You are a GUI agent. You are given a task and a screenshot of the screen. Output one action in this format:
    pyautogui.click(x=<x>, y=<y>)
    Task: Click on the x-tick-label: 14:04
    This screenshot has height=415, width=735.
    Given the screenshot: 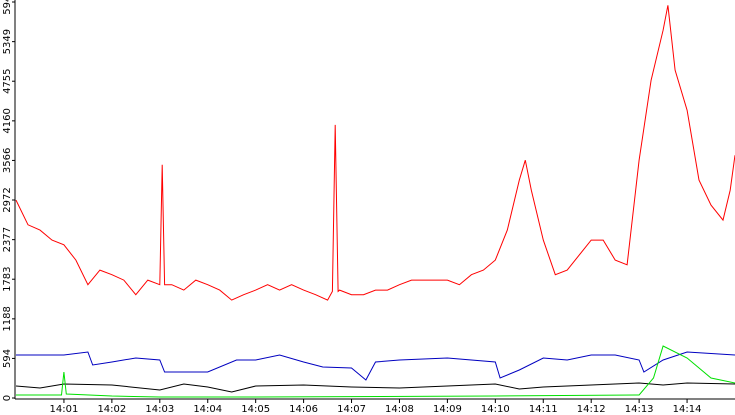 What is the action you would take?
    pyautogui.click(x=207, y=409)
    